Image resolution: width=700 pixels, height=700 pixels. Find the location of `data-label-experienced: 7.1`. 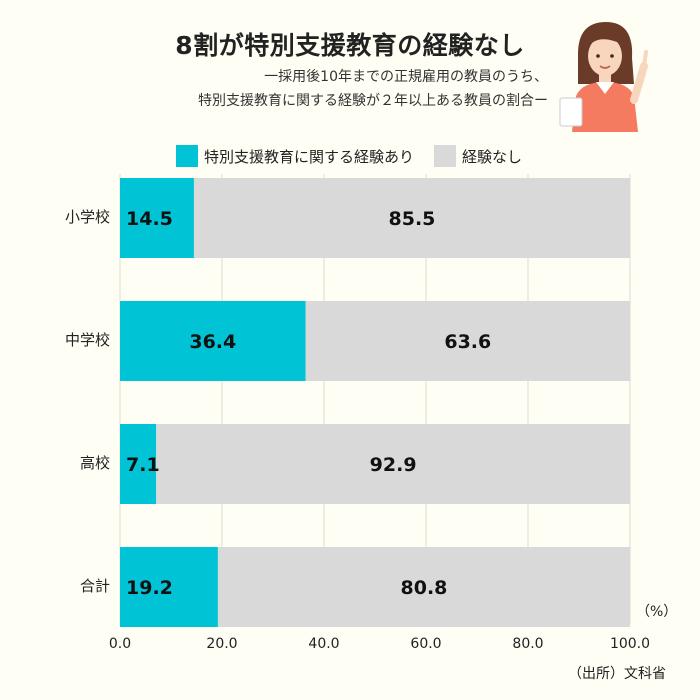

data-label-experienced: 7.1 is located at coordinates (143, 465).